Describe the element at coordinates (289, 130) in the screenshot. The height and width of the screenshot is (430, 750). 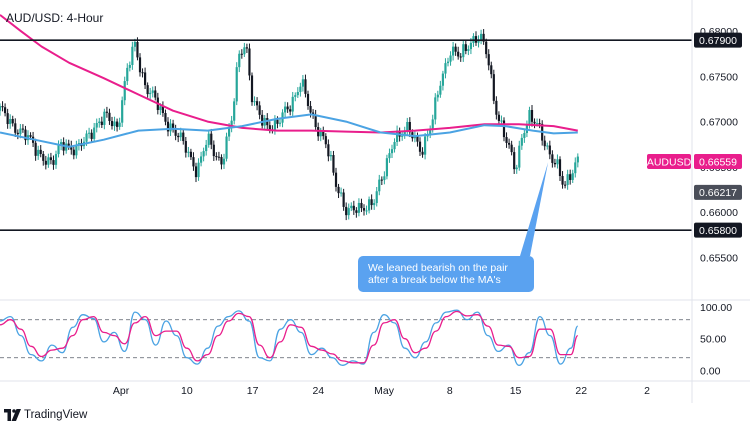
I see `moving-average-fast` at that location.